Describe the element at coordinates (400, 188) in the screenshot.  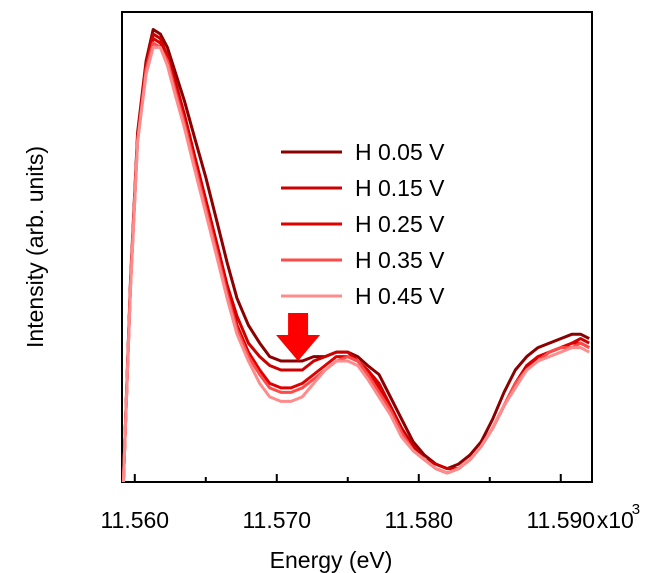
I see `legend-label: H 0.15 V` at that location.